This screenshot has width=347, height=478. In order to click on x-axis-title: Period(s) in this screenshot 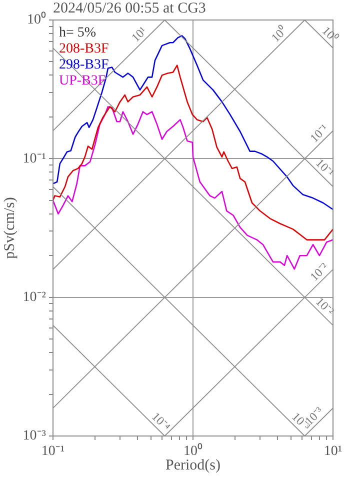, I will do `click(193, 465)`.